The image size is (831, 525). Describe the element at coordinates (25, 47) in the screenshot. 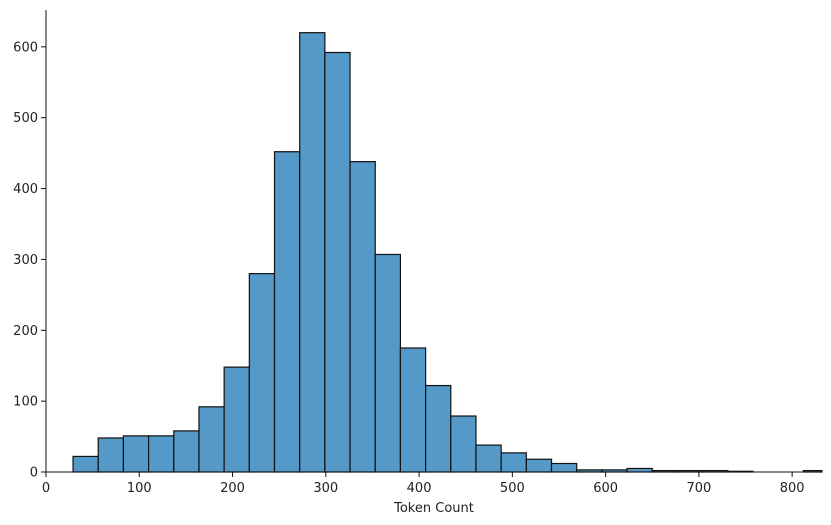

I see `y-tick-label: 600` at that location.